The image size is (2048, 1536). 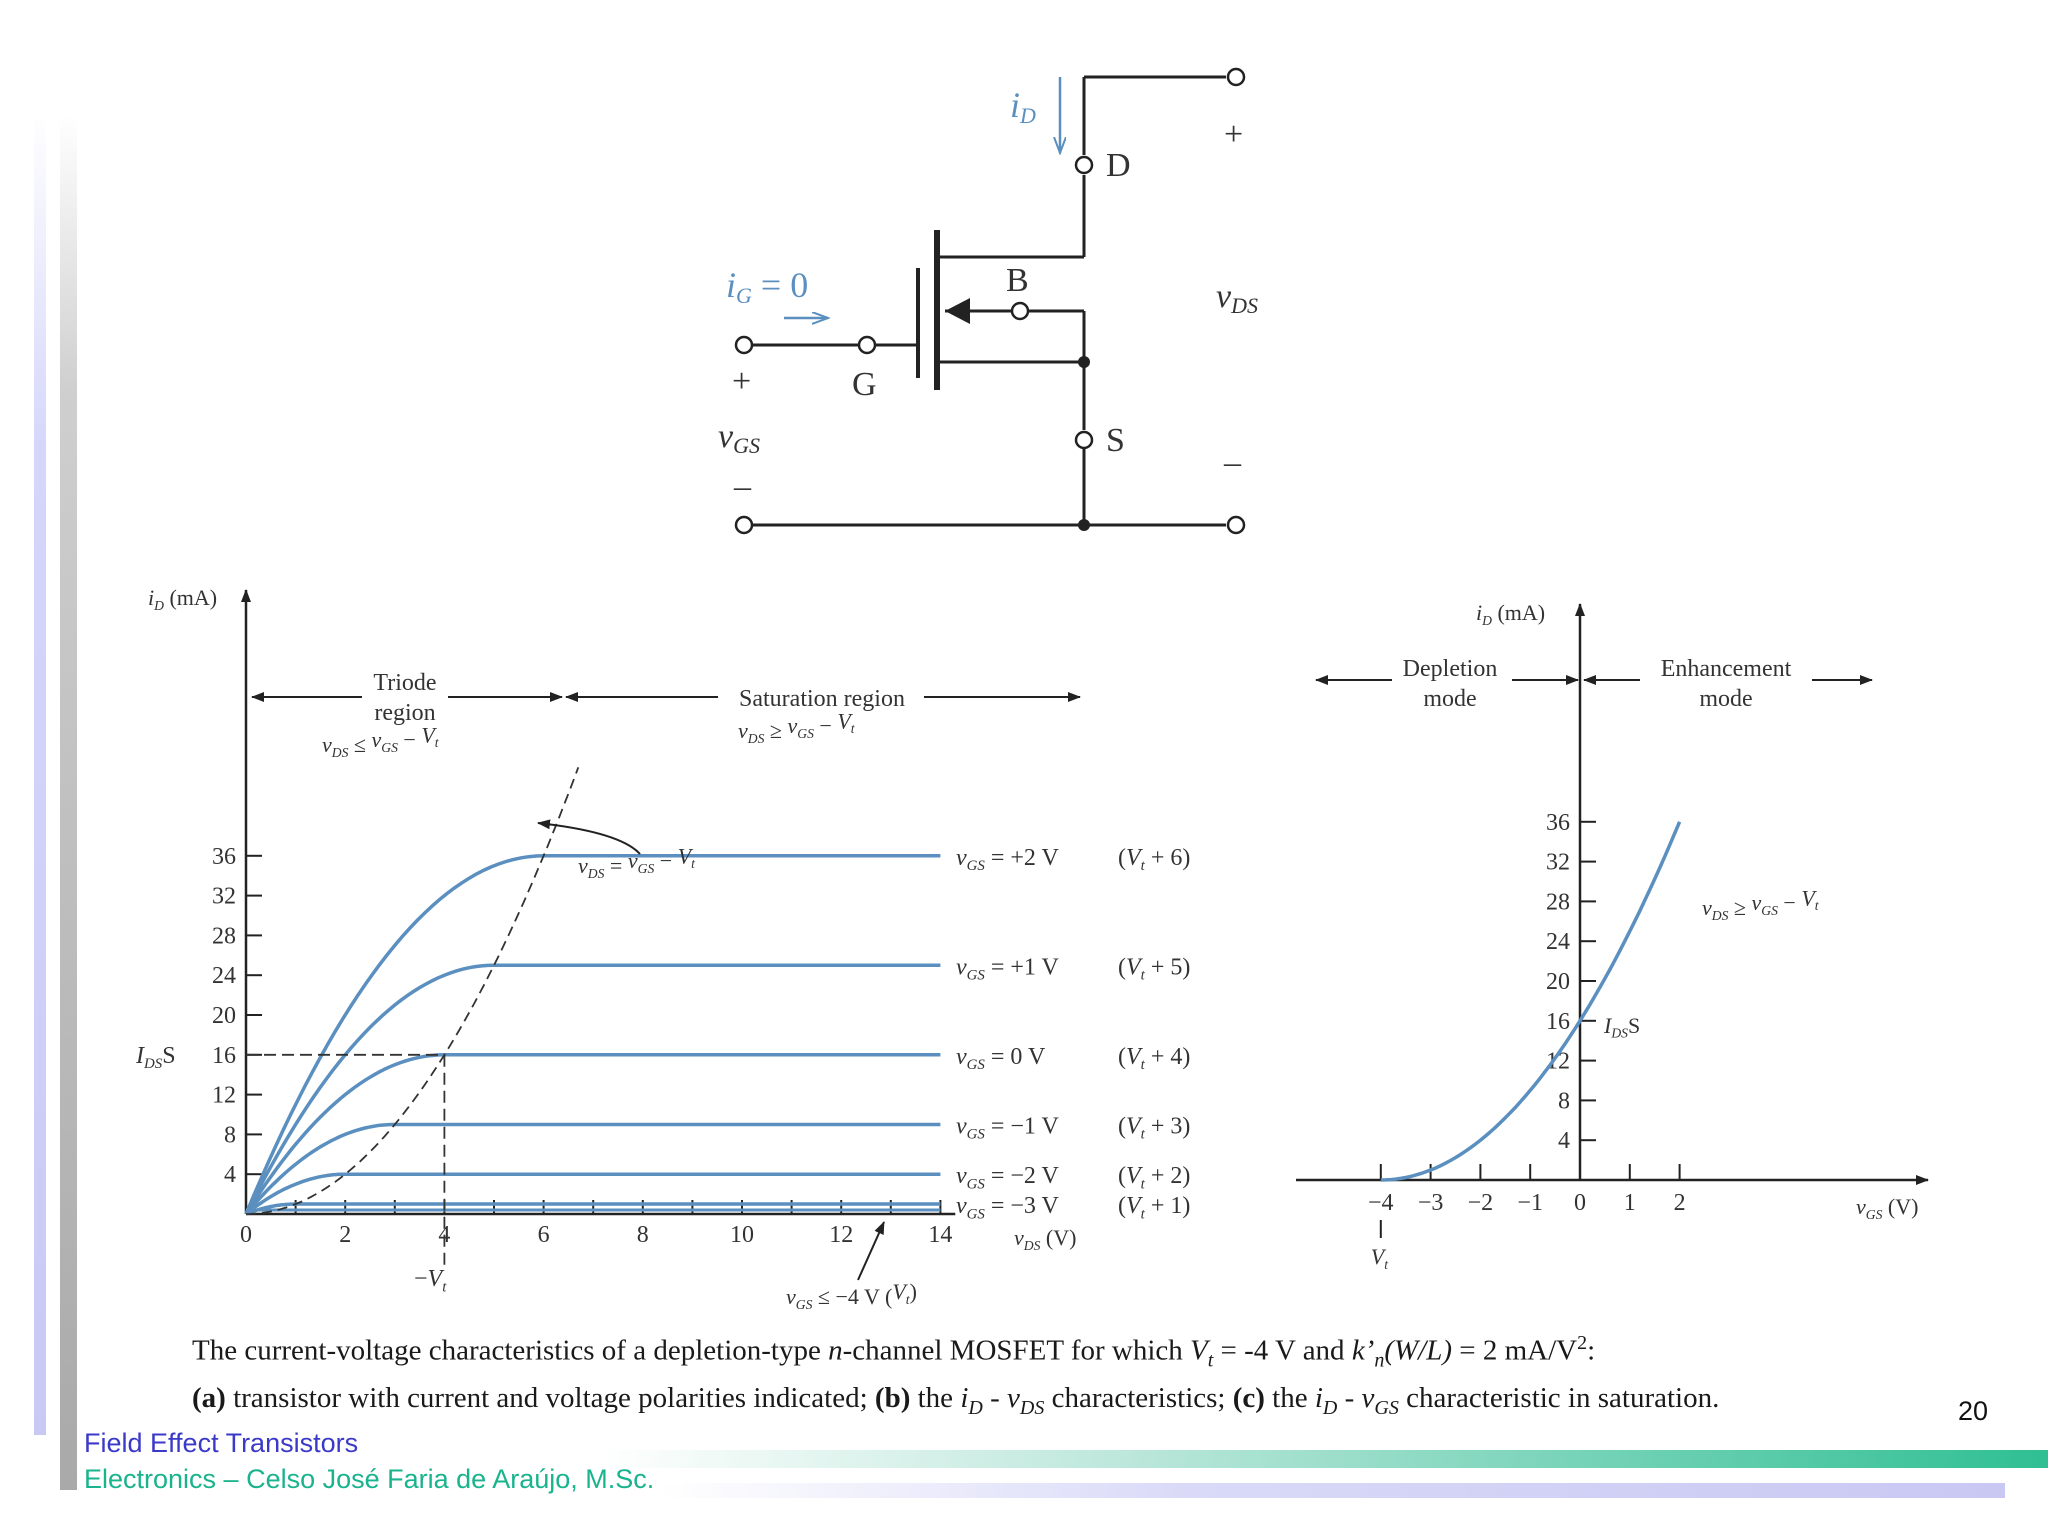 I want to click on triode-label: Triode, so click(x=404, y=683).